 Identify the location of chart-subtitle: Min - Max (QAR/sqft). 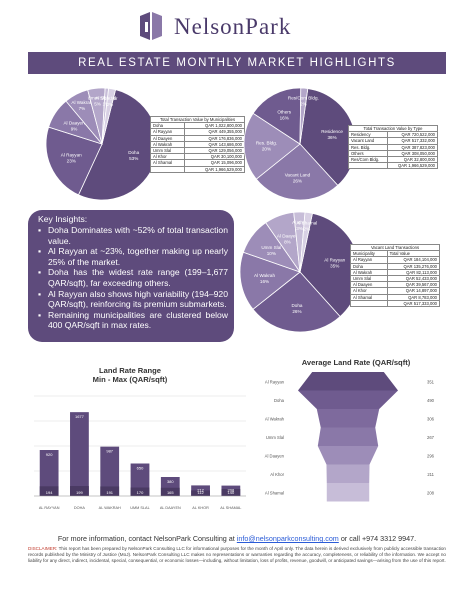
(130, 379).